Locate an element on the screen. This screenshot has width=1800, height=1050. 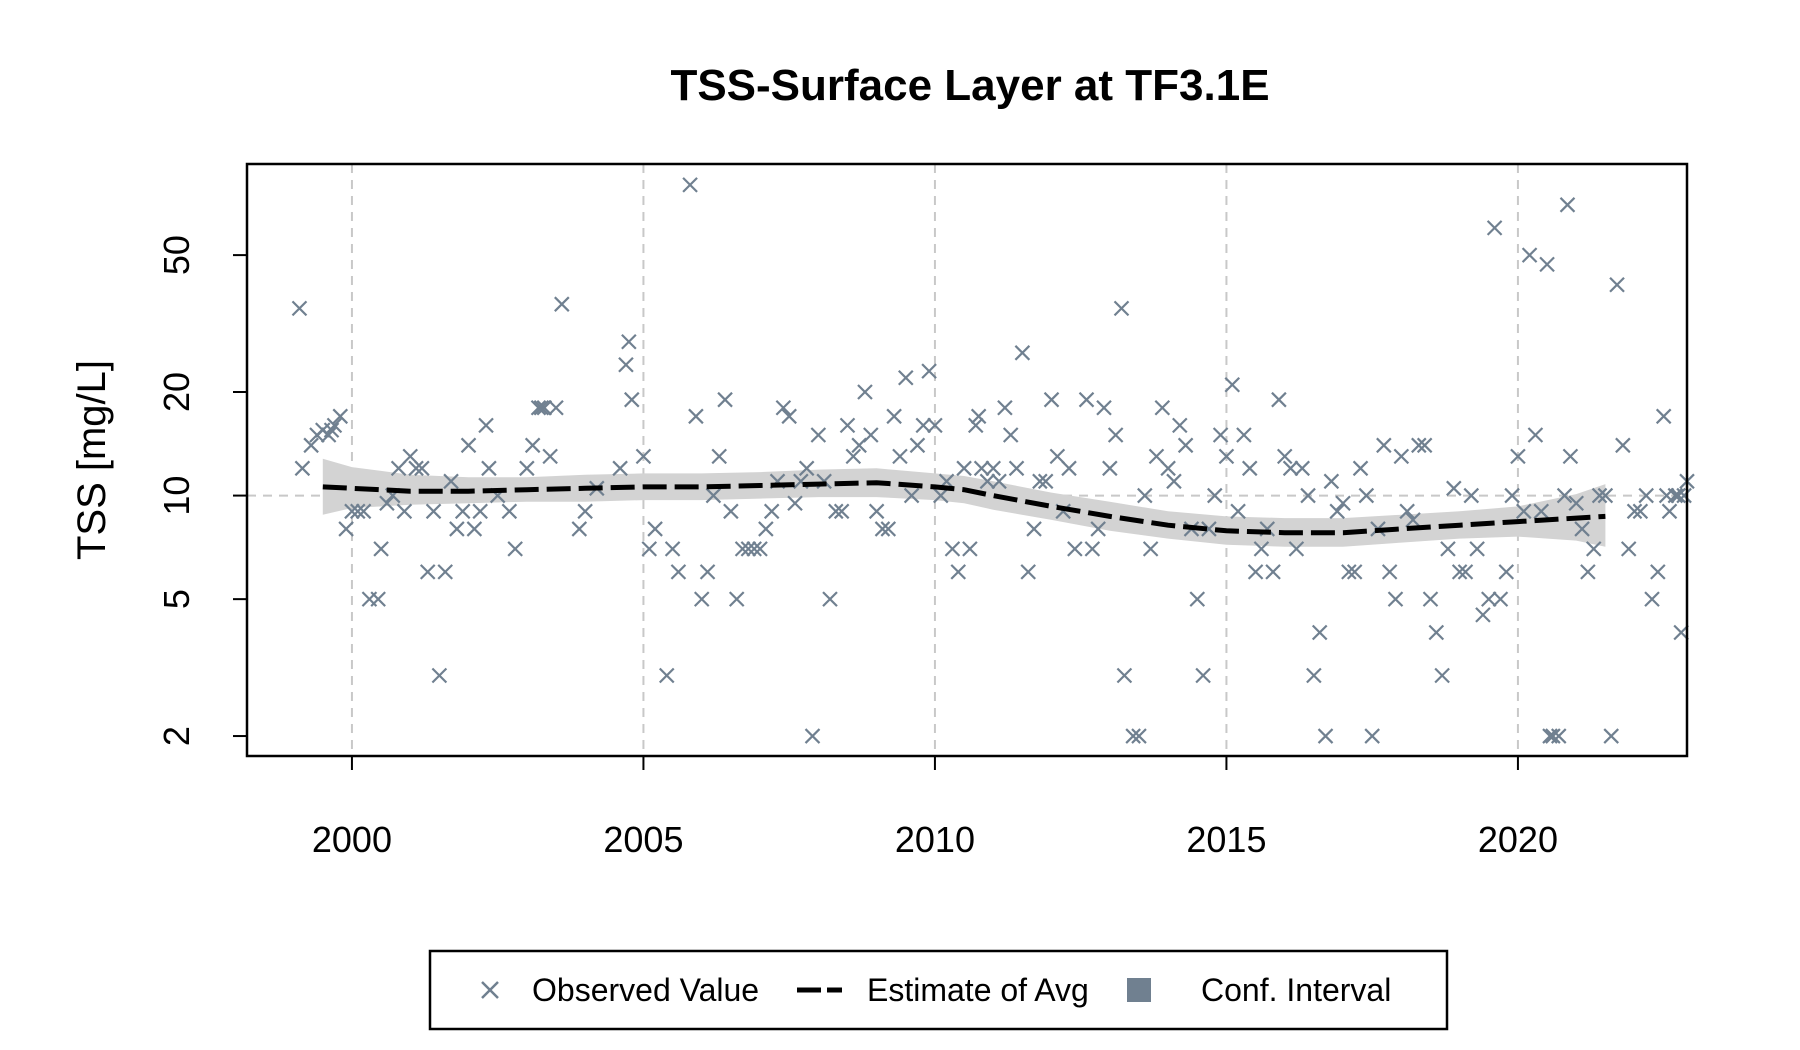
legend-label-estimate: Estimate of Avg is located at coordinates (978, 990).